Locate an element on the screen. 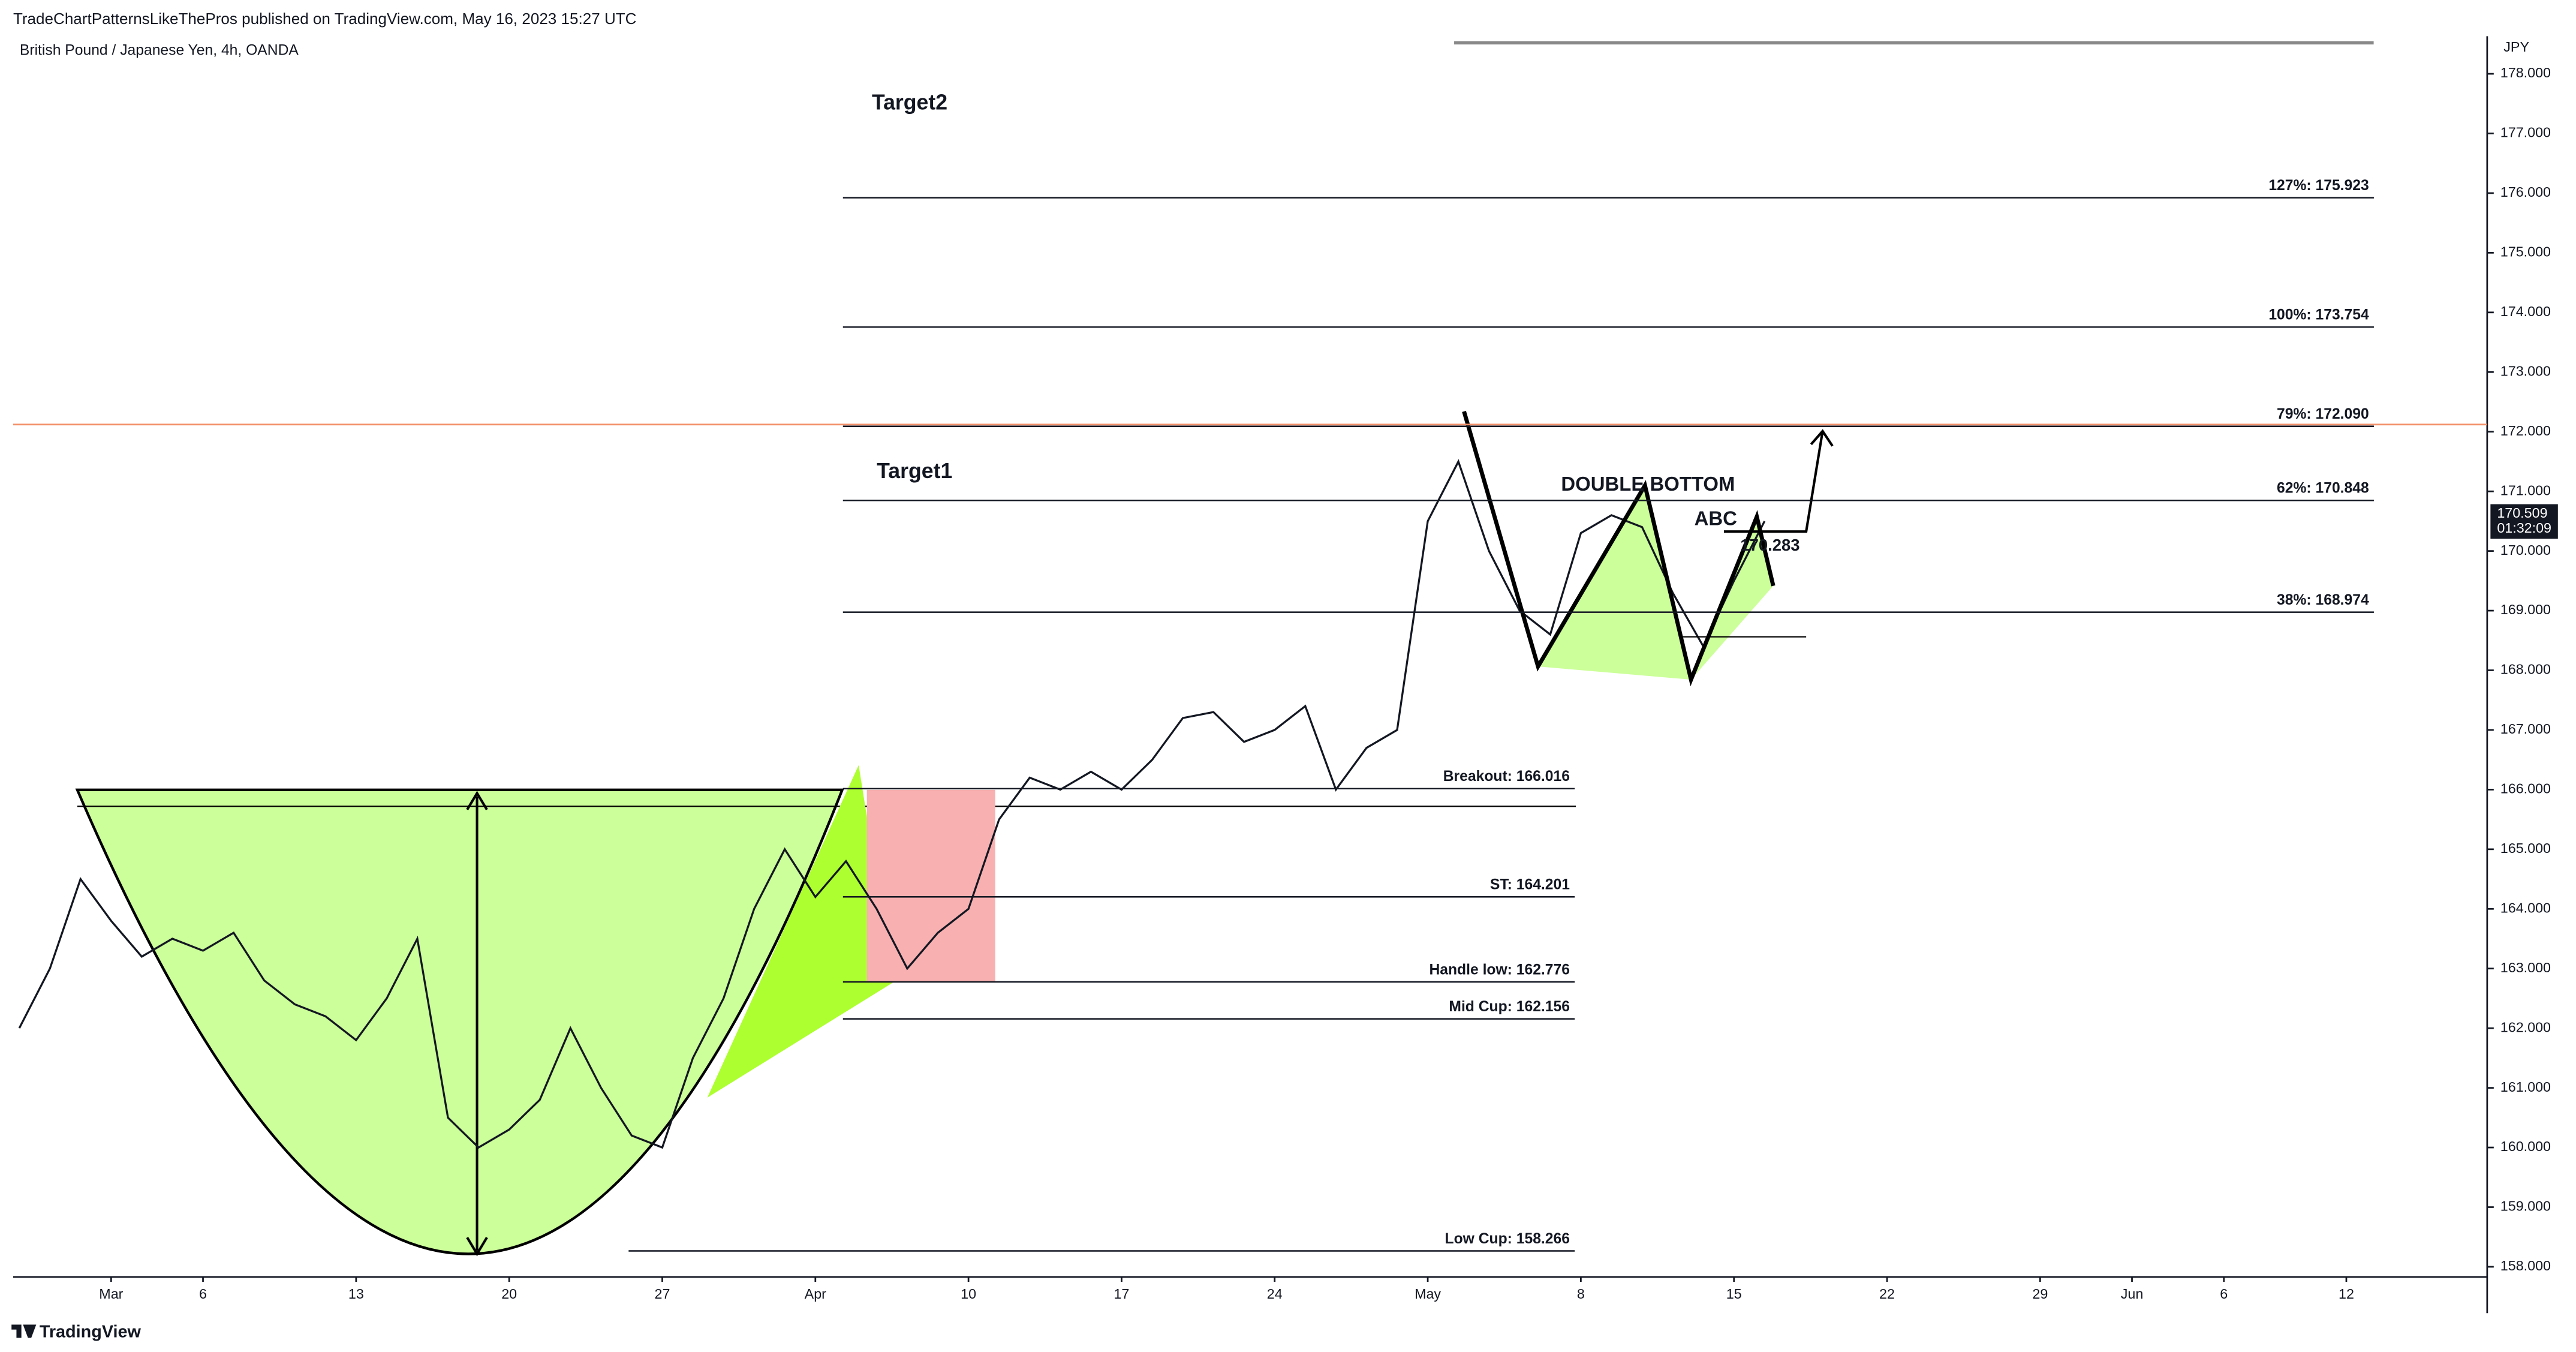 The height and width of the screenshot is (1352, 2576). annotation: 170.283 is located at coordinates (1770, 545).